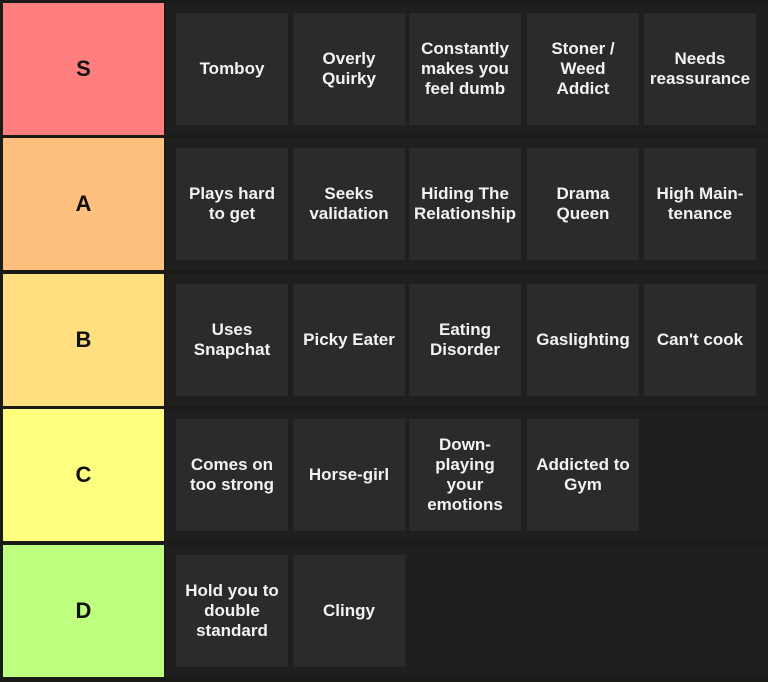 The image size is (768, 682). Describe the element at coordinates (583, 475) in the screenshot. I see `tier-item: Addicted to Gym` at that location.